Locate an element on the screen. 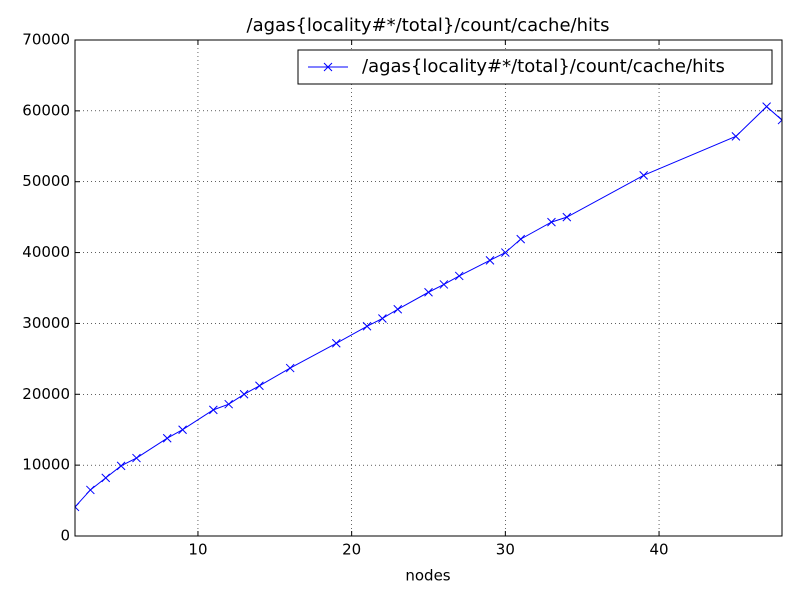 This screenshot has height=600, width=800. x-tick-label: 20 is located at coordinates (351, 550).